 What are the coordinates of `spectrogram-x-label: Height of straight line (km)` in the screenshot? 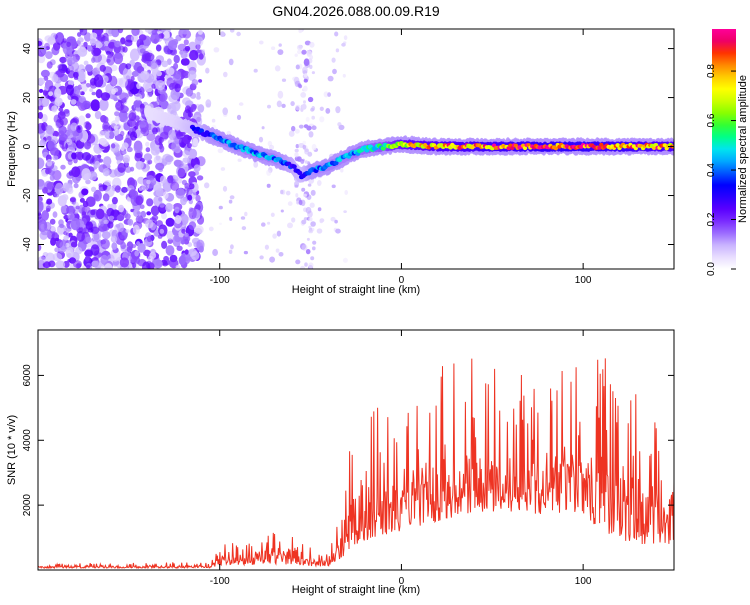 It's located at (356, 290).